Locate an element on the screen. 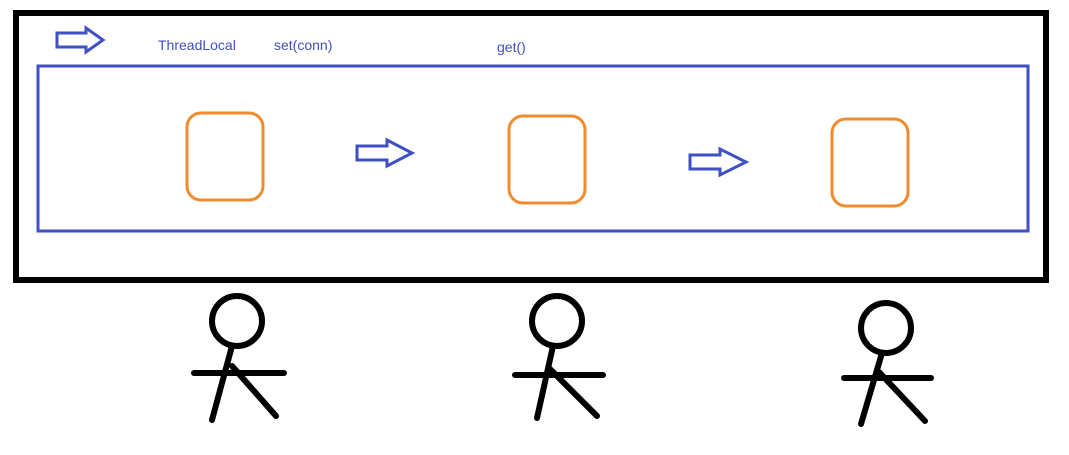 This screenshot has width=1069, height=455. get-label: get() is located at coordinates (511, 47).